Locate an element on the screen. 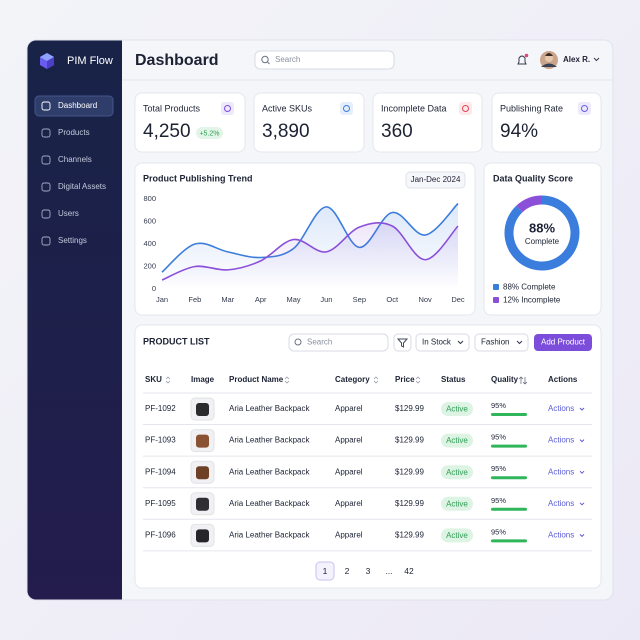 The image size is (640, 640). donut-center-label: Complete is located at coordinates (542, 241).